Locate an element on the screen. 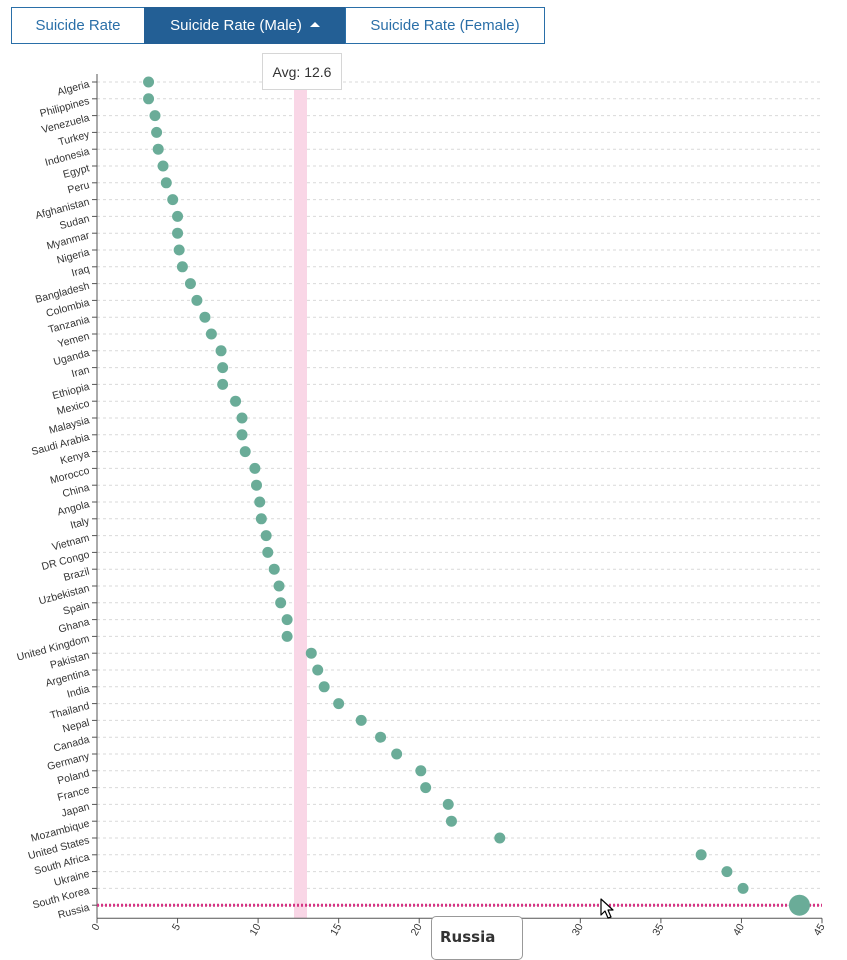  tab-label: Suicide Rate (Female) is located at coordinates (445, 25).